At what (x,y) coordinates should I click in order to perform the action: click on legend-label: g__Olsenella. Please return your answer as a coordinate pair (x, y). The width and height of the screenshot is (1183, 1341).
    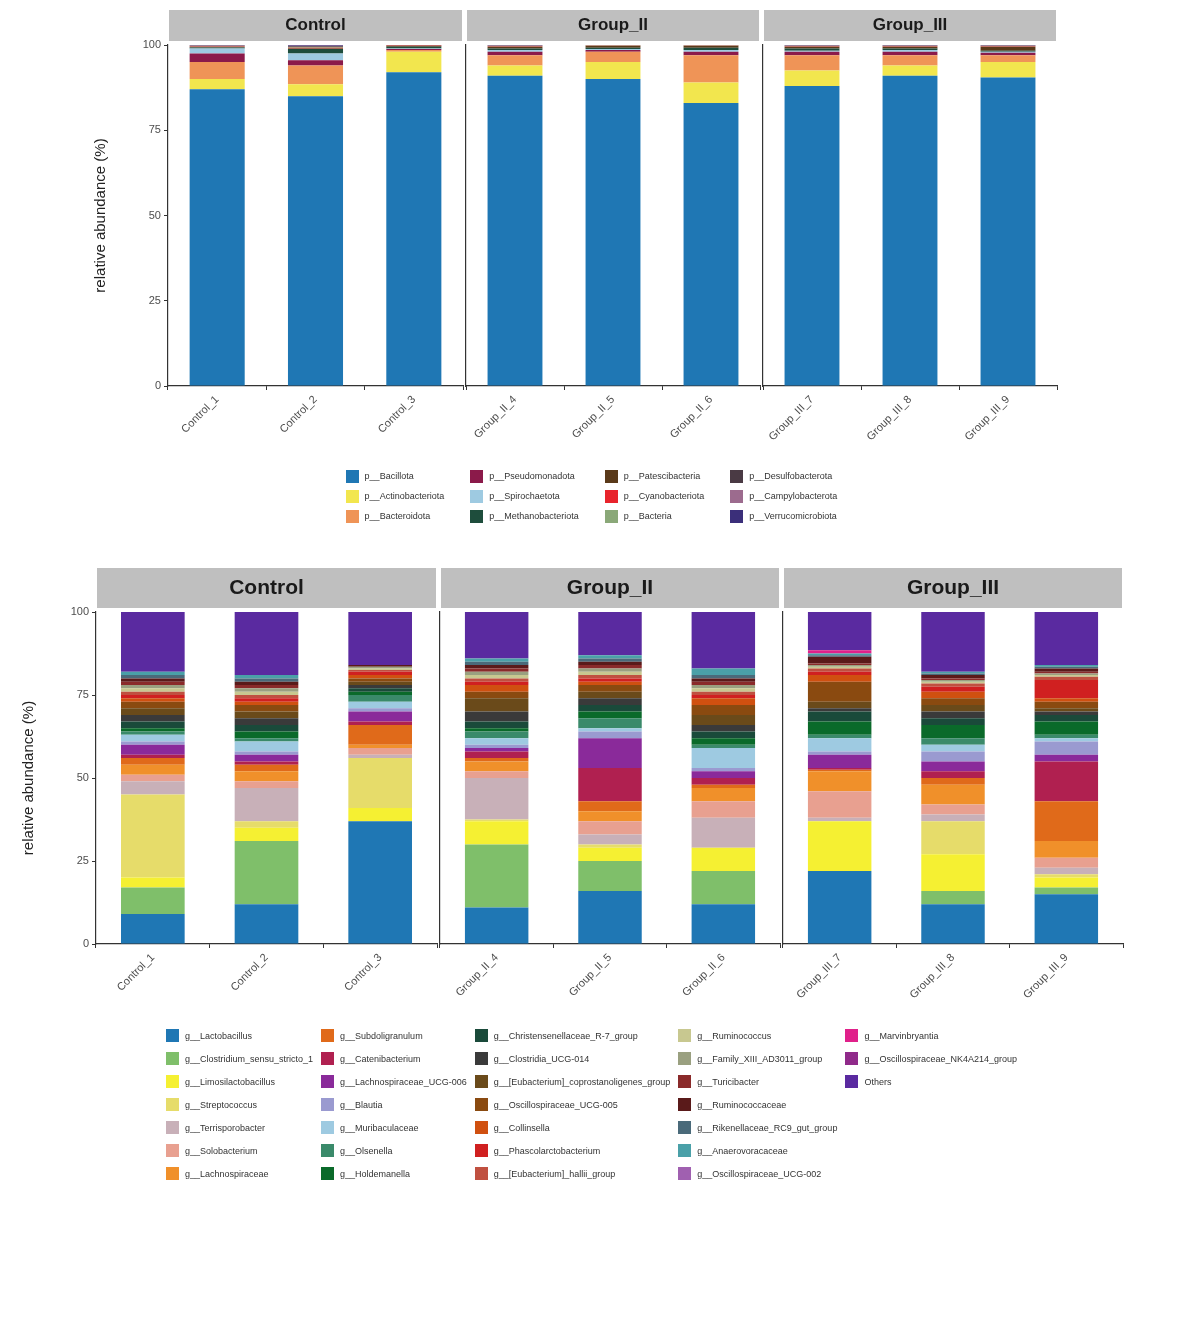
    Looking at the image, I should click on (366, 1150).